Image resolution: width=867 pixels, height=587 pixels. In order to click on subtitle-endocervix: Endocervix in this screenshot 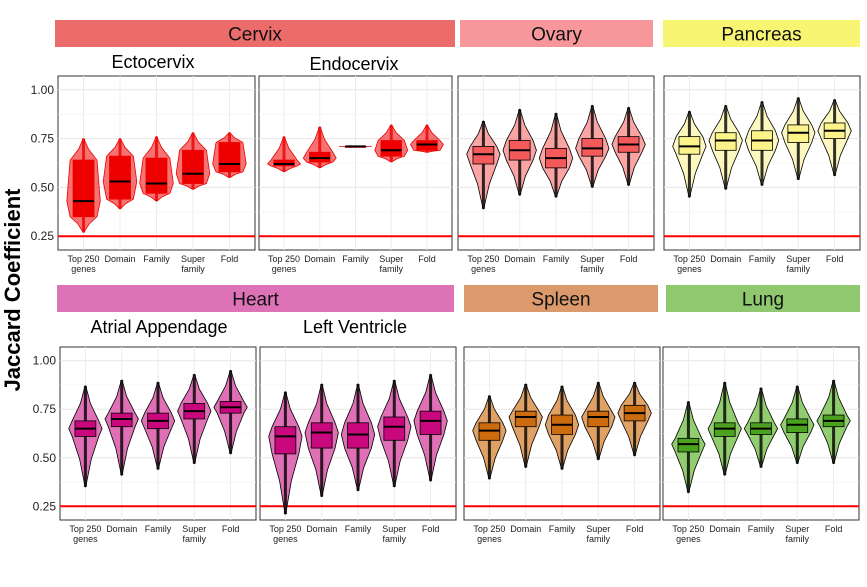, I will do `click(353, 64)`.